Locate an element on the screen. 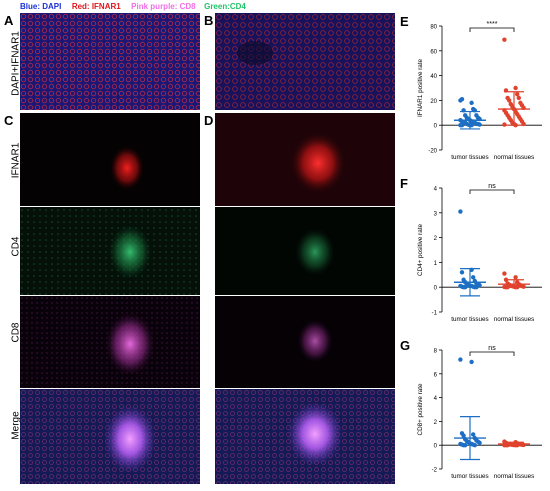 Image resolution: width=550 pixels, height=491 pixels. micrograph-c-ifnar1 is located at coordinates (110, 159).